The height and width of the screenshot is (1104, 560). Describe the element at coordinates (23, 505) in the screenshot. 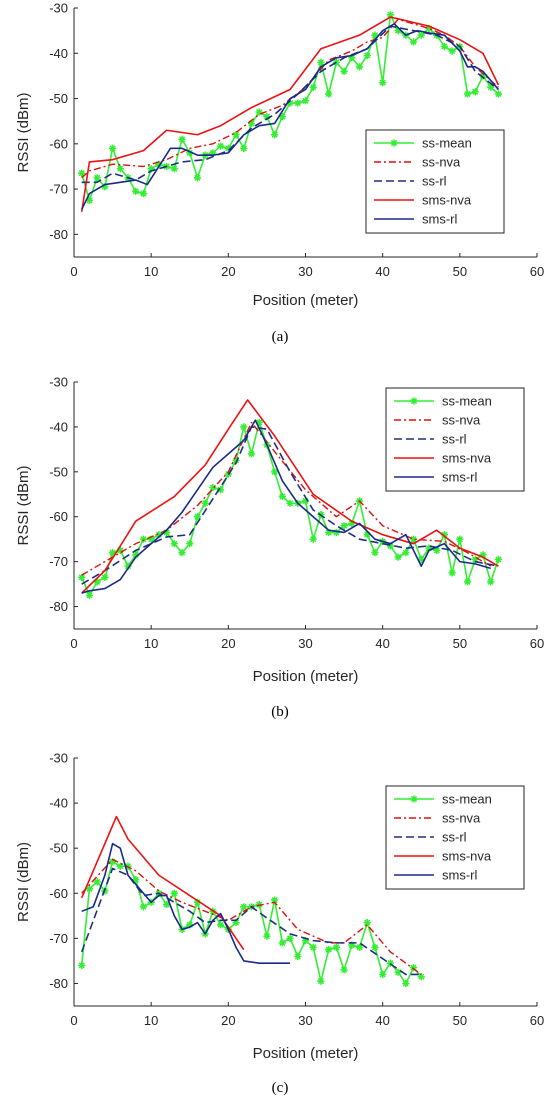

I see `y-axis-label: RSSI (dBm)` at that location.